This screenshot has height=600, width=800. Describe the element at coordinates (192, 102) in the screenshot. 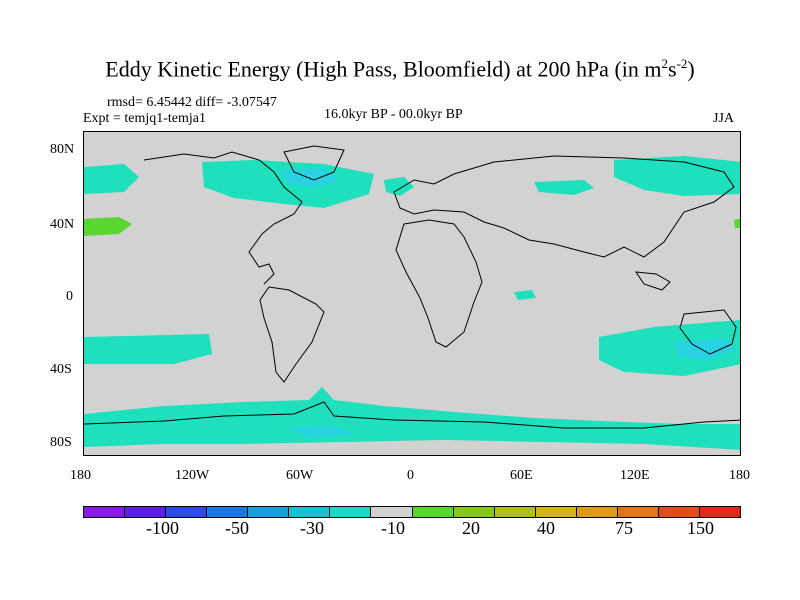

I see `stats-label: rmsd= 6.45442 diff= -3.07547` at that location.